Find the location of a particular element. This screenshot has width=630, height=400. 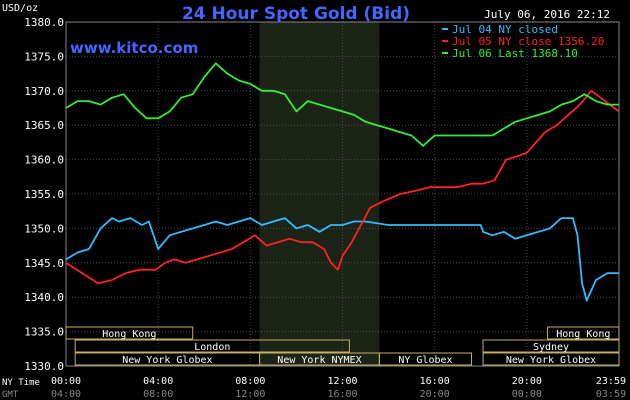

x-tick-label-ny: 12:00 is located at coordinates (342, 381).